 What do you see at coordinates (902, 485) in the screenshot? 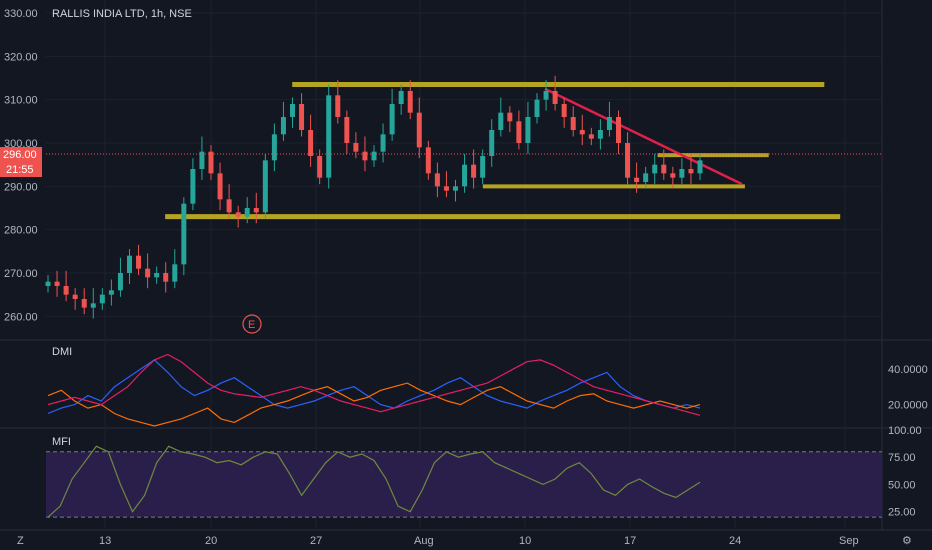
I see `mfi-tick-label: 50.00` at bounding box center [902, 485].